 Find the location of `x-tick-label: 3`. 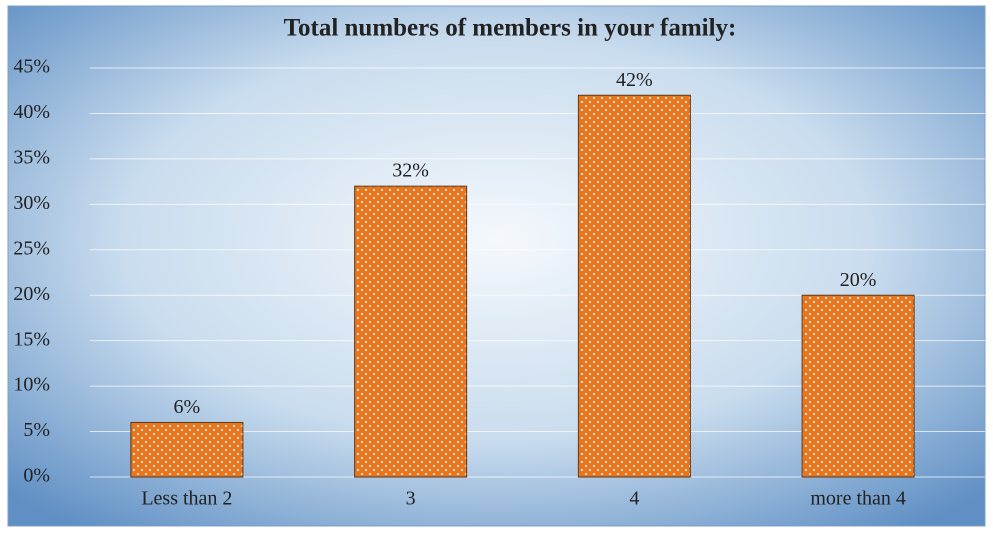

x-tick-label: 3 is located at coordinates (411, 499).